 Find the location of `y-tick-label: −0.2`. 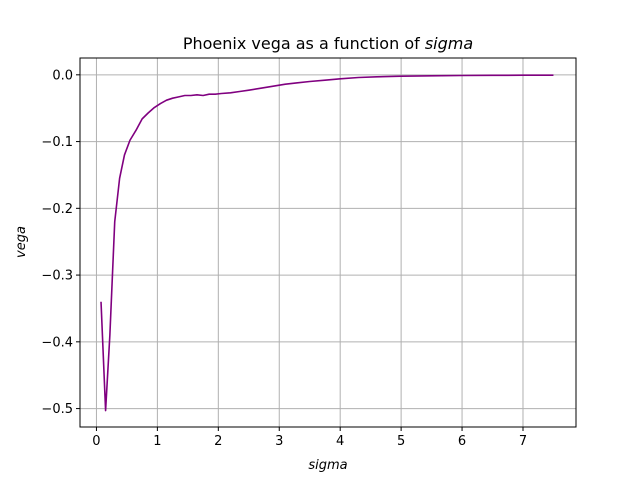

y-tick-label: −0.2 is located at coordinates (57, 209).